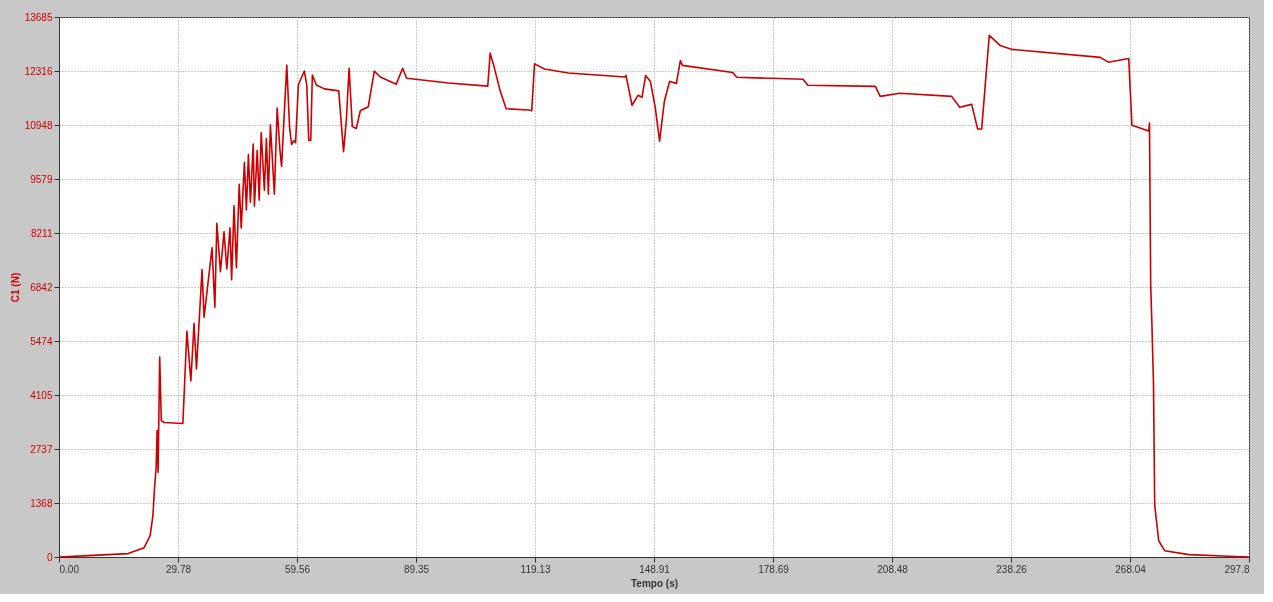 The width and height of the screenshot is (1273, 602). I want to click on x-tick-label: 297.8, so click(1237, 569).